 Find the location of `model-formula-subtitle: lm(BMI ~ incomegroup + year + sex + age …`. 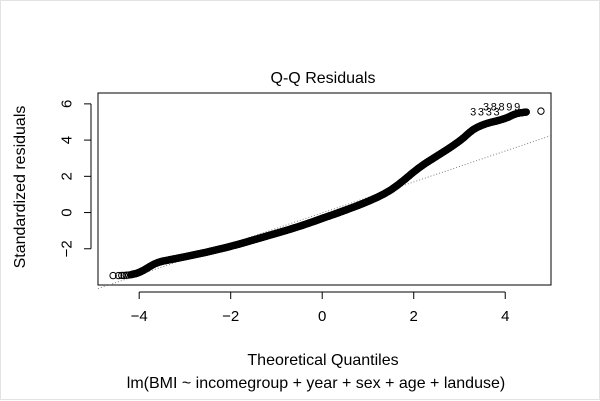

model-formula-subtitle: lm(BMI ~ incomegroup + year + sex + age … is located at coordinates (316, 383).